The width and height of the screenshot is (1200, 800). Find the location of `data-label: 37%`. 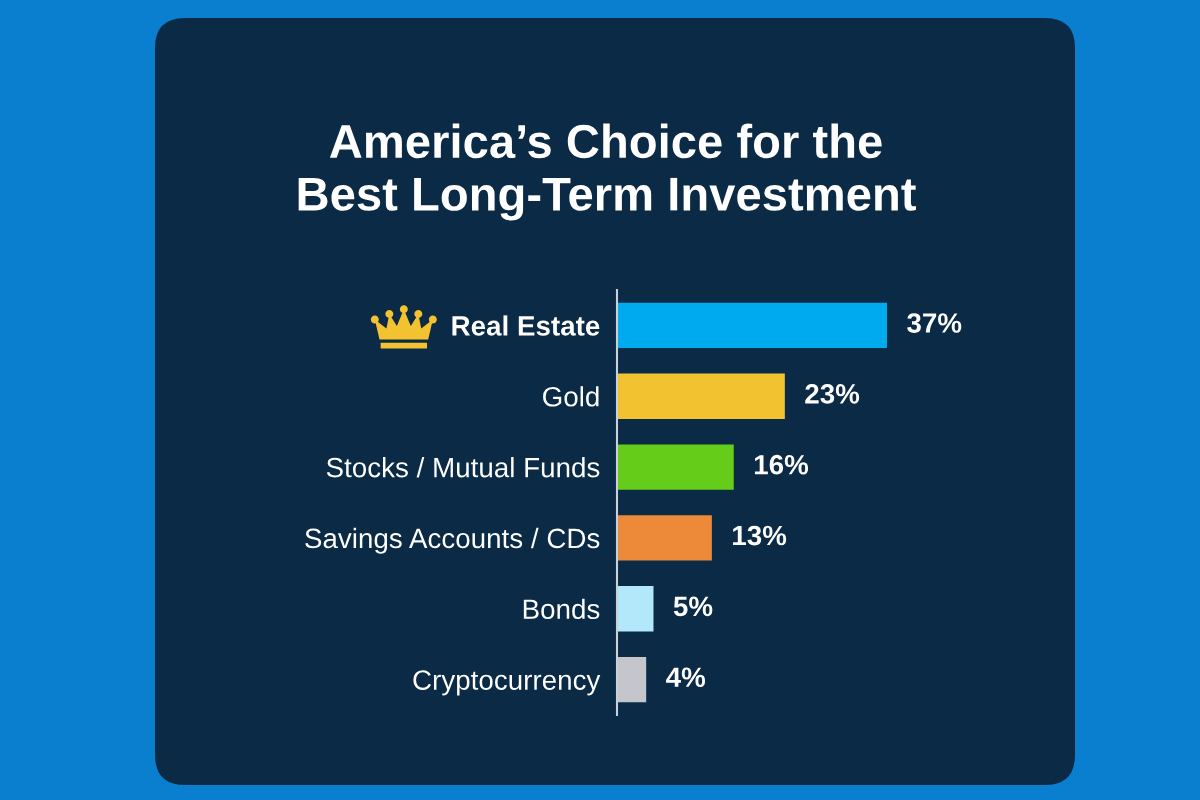

data-label: 37% is located at coordinates (934, 323).